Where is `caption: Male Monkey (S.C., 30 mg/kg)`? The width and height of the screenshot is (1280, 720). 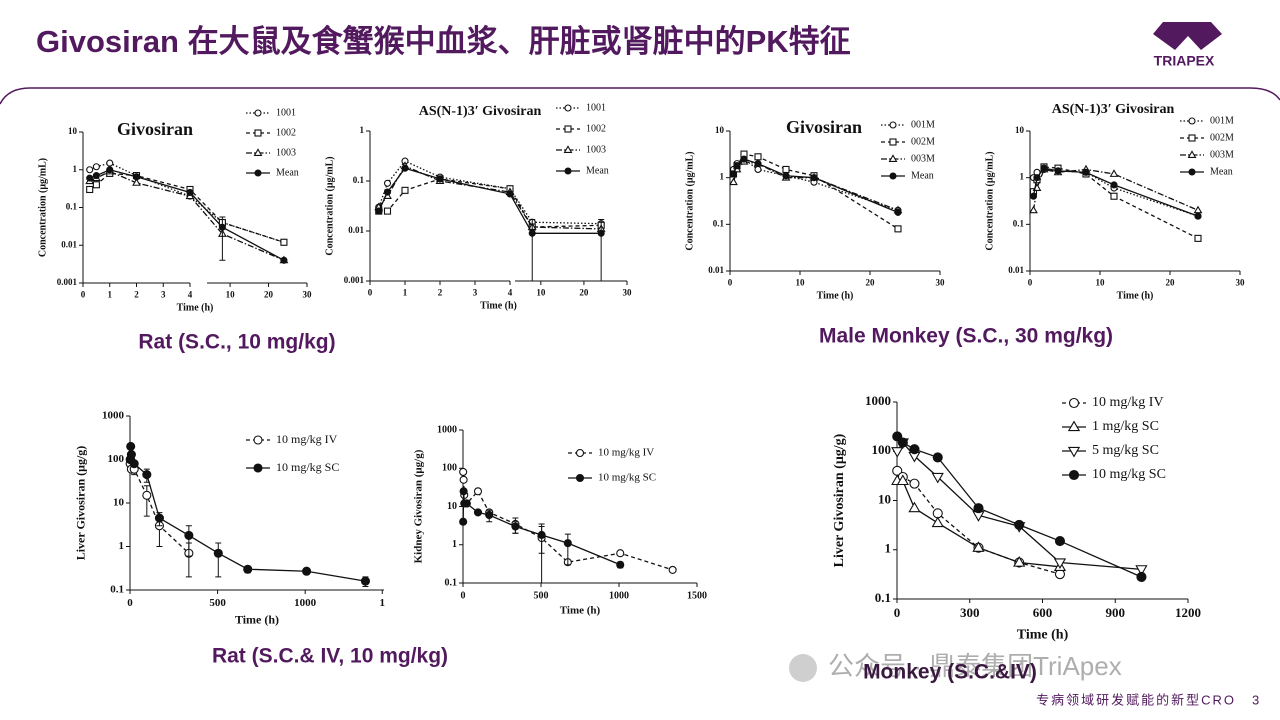 caption: Male Monkey (S.C., 30 mg/kg) is located at coordinates (966, 336).